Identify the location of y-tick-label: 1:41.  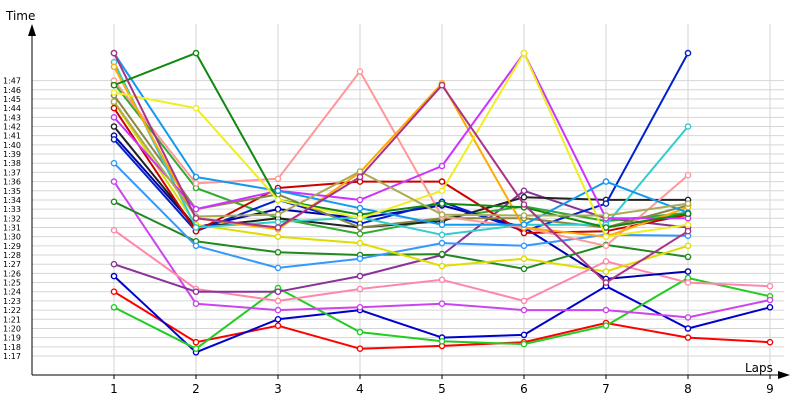
(12, 136).